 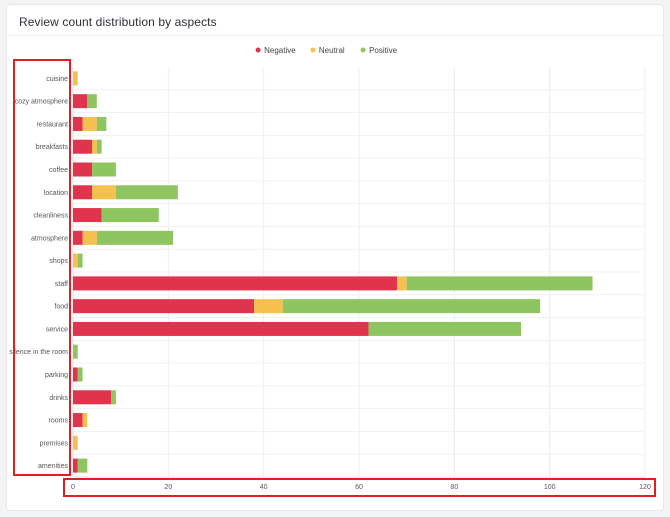 I want to click on category-label: service, so click(x=57, y=329).